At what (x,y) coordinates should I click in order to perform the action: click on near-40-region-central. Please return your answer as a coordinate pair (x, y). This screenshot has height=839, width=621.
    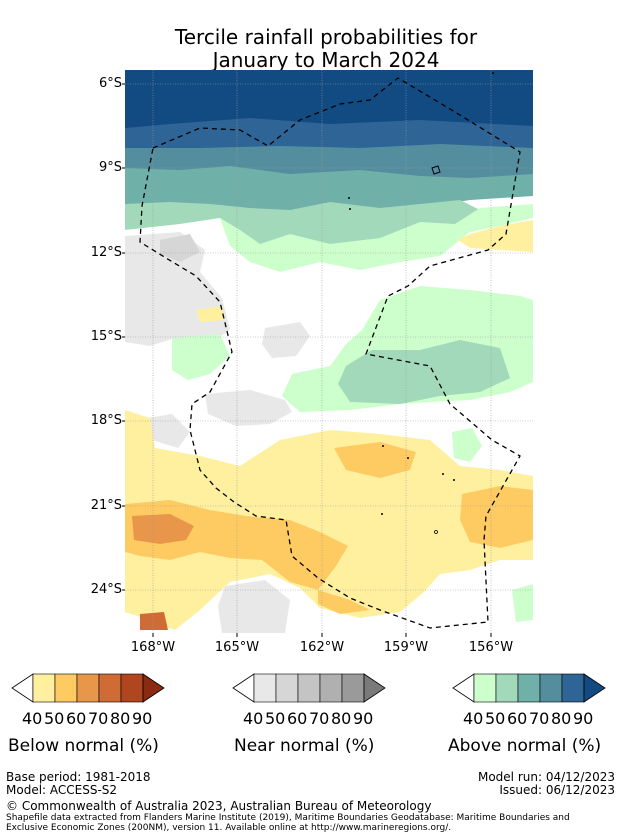
    Looking at the image, I should click on (248, 408).